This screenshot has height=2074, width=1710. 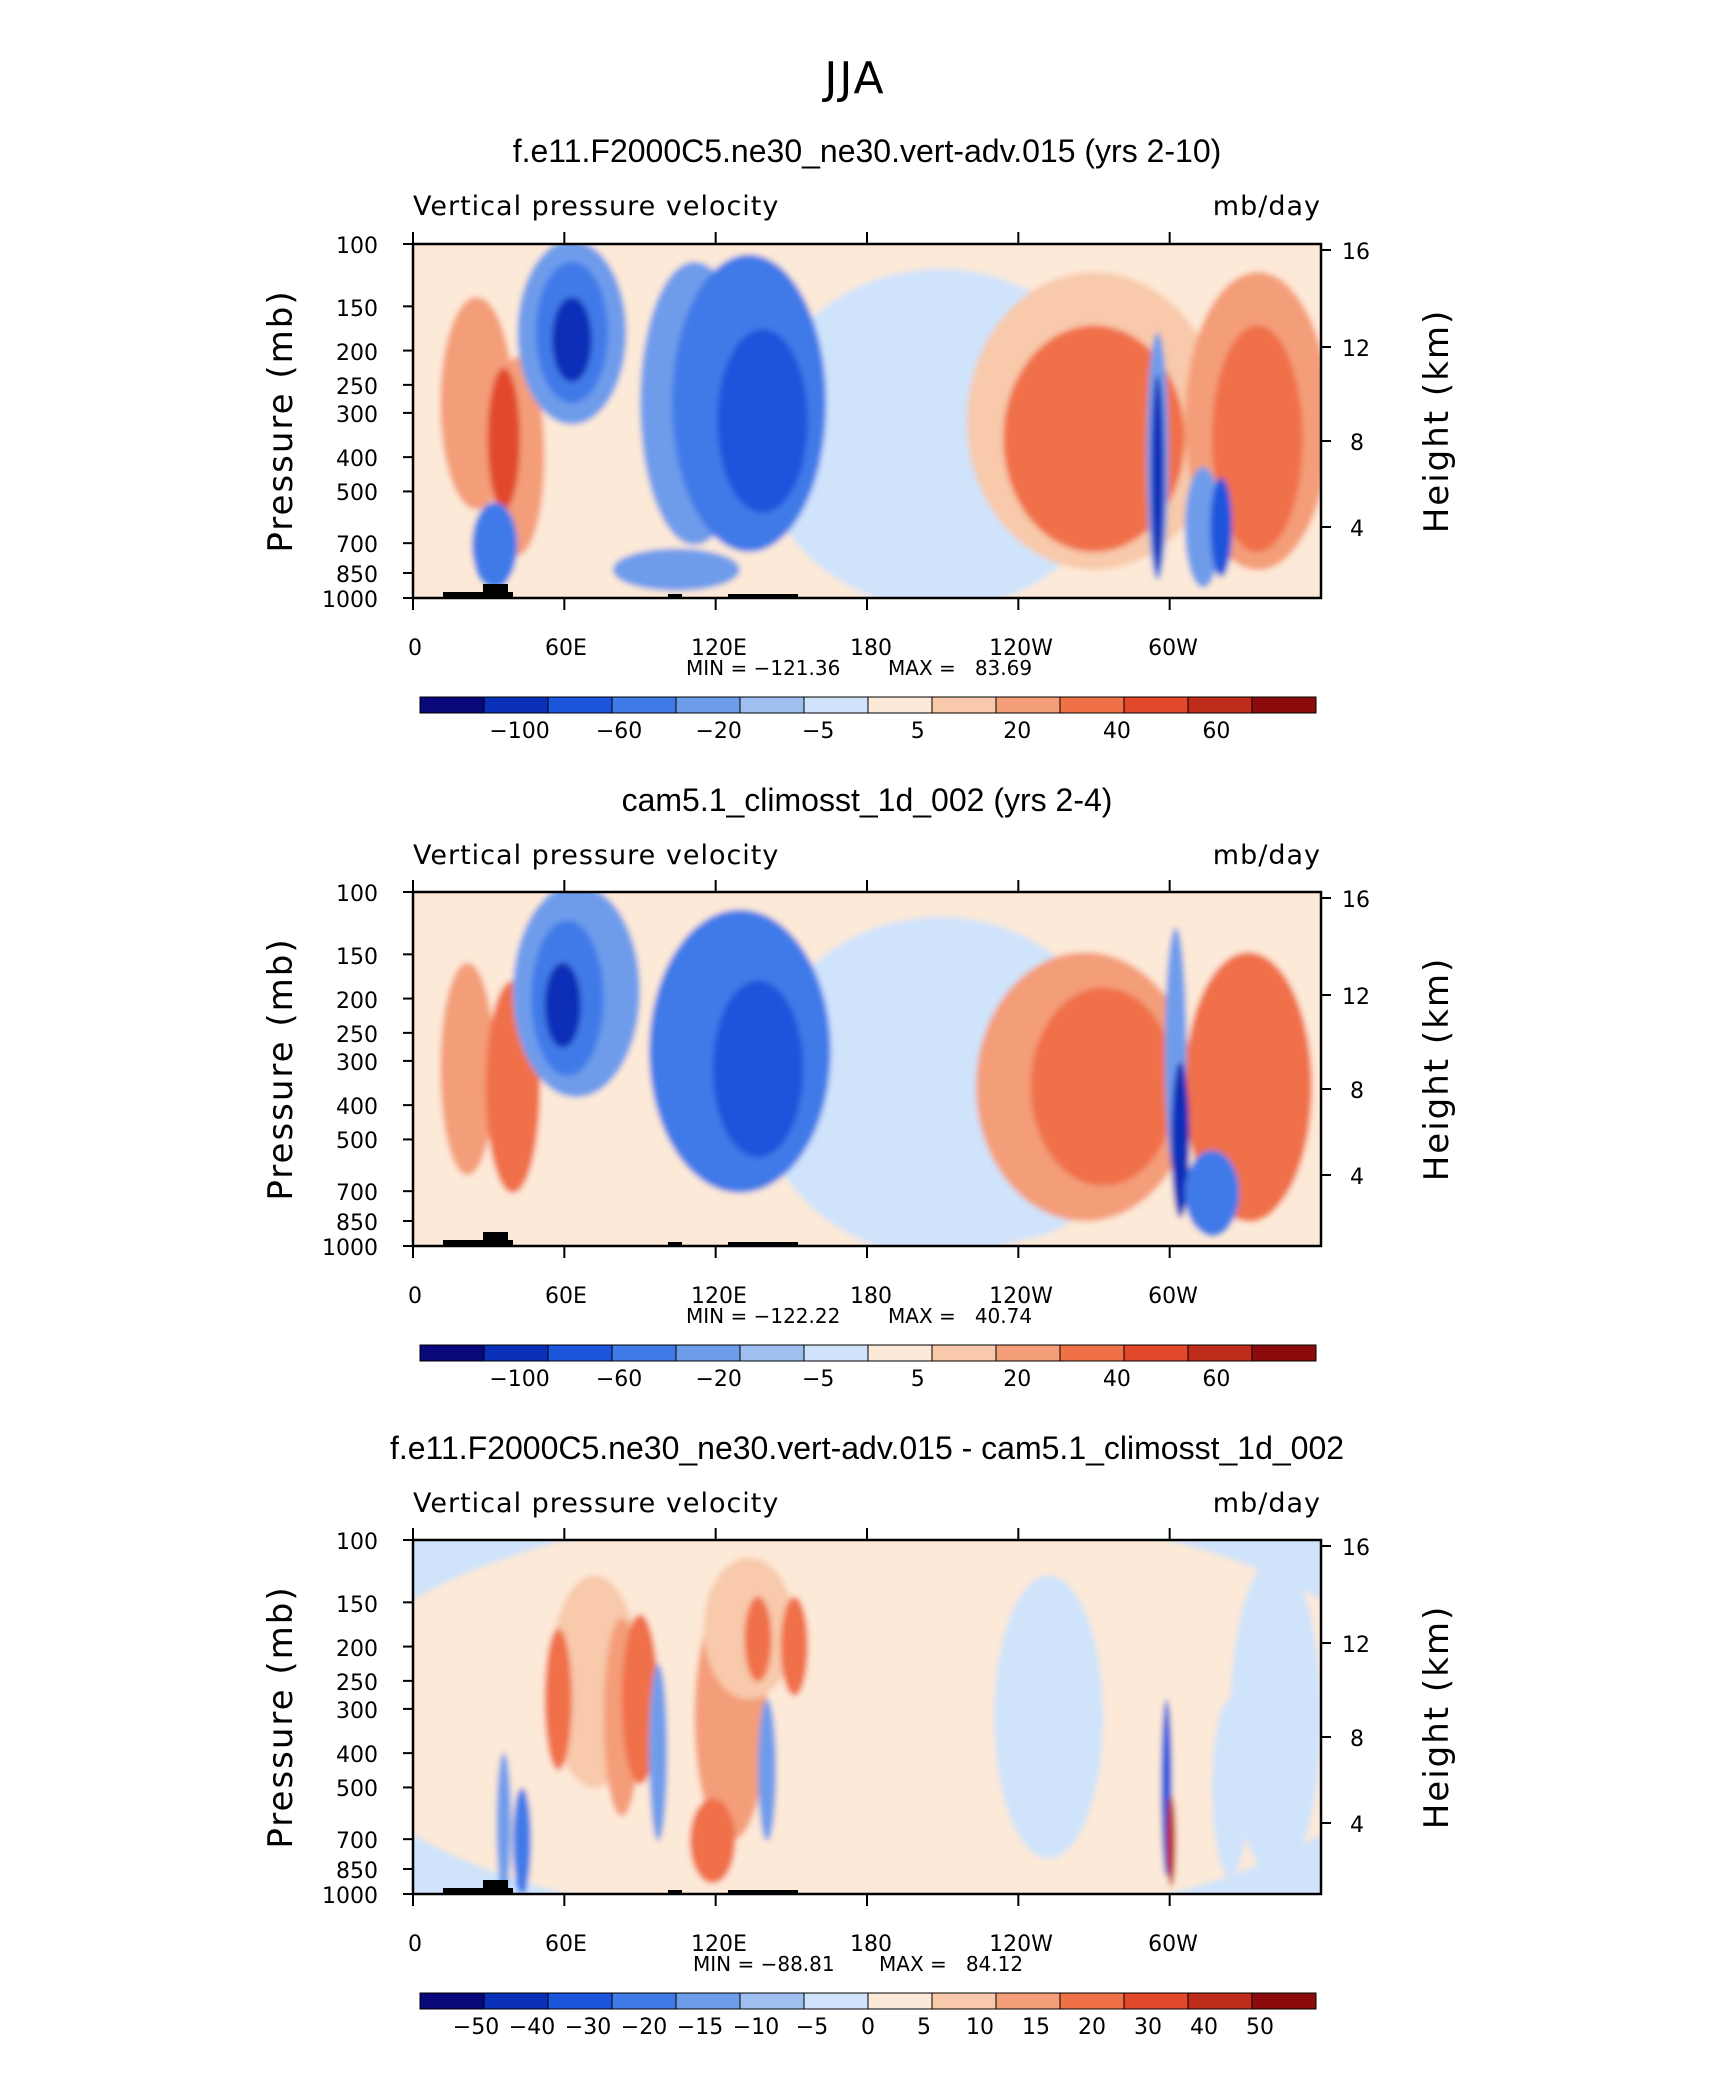 What do you see at coordinates (357, 1711) in the screenshot?
I see `pressure-tick: 300` at bounding box center [357, 1711].